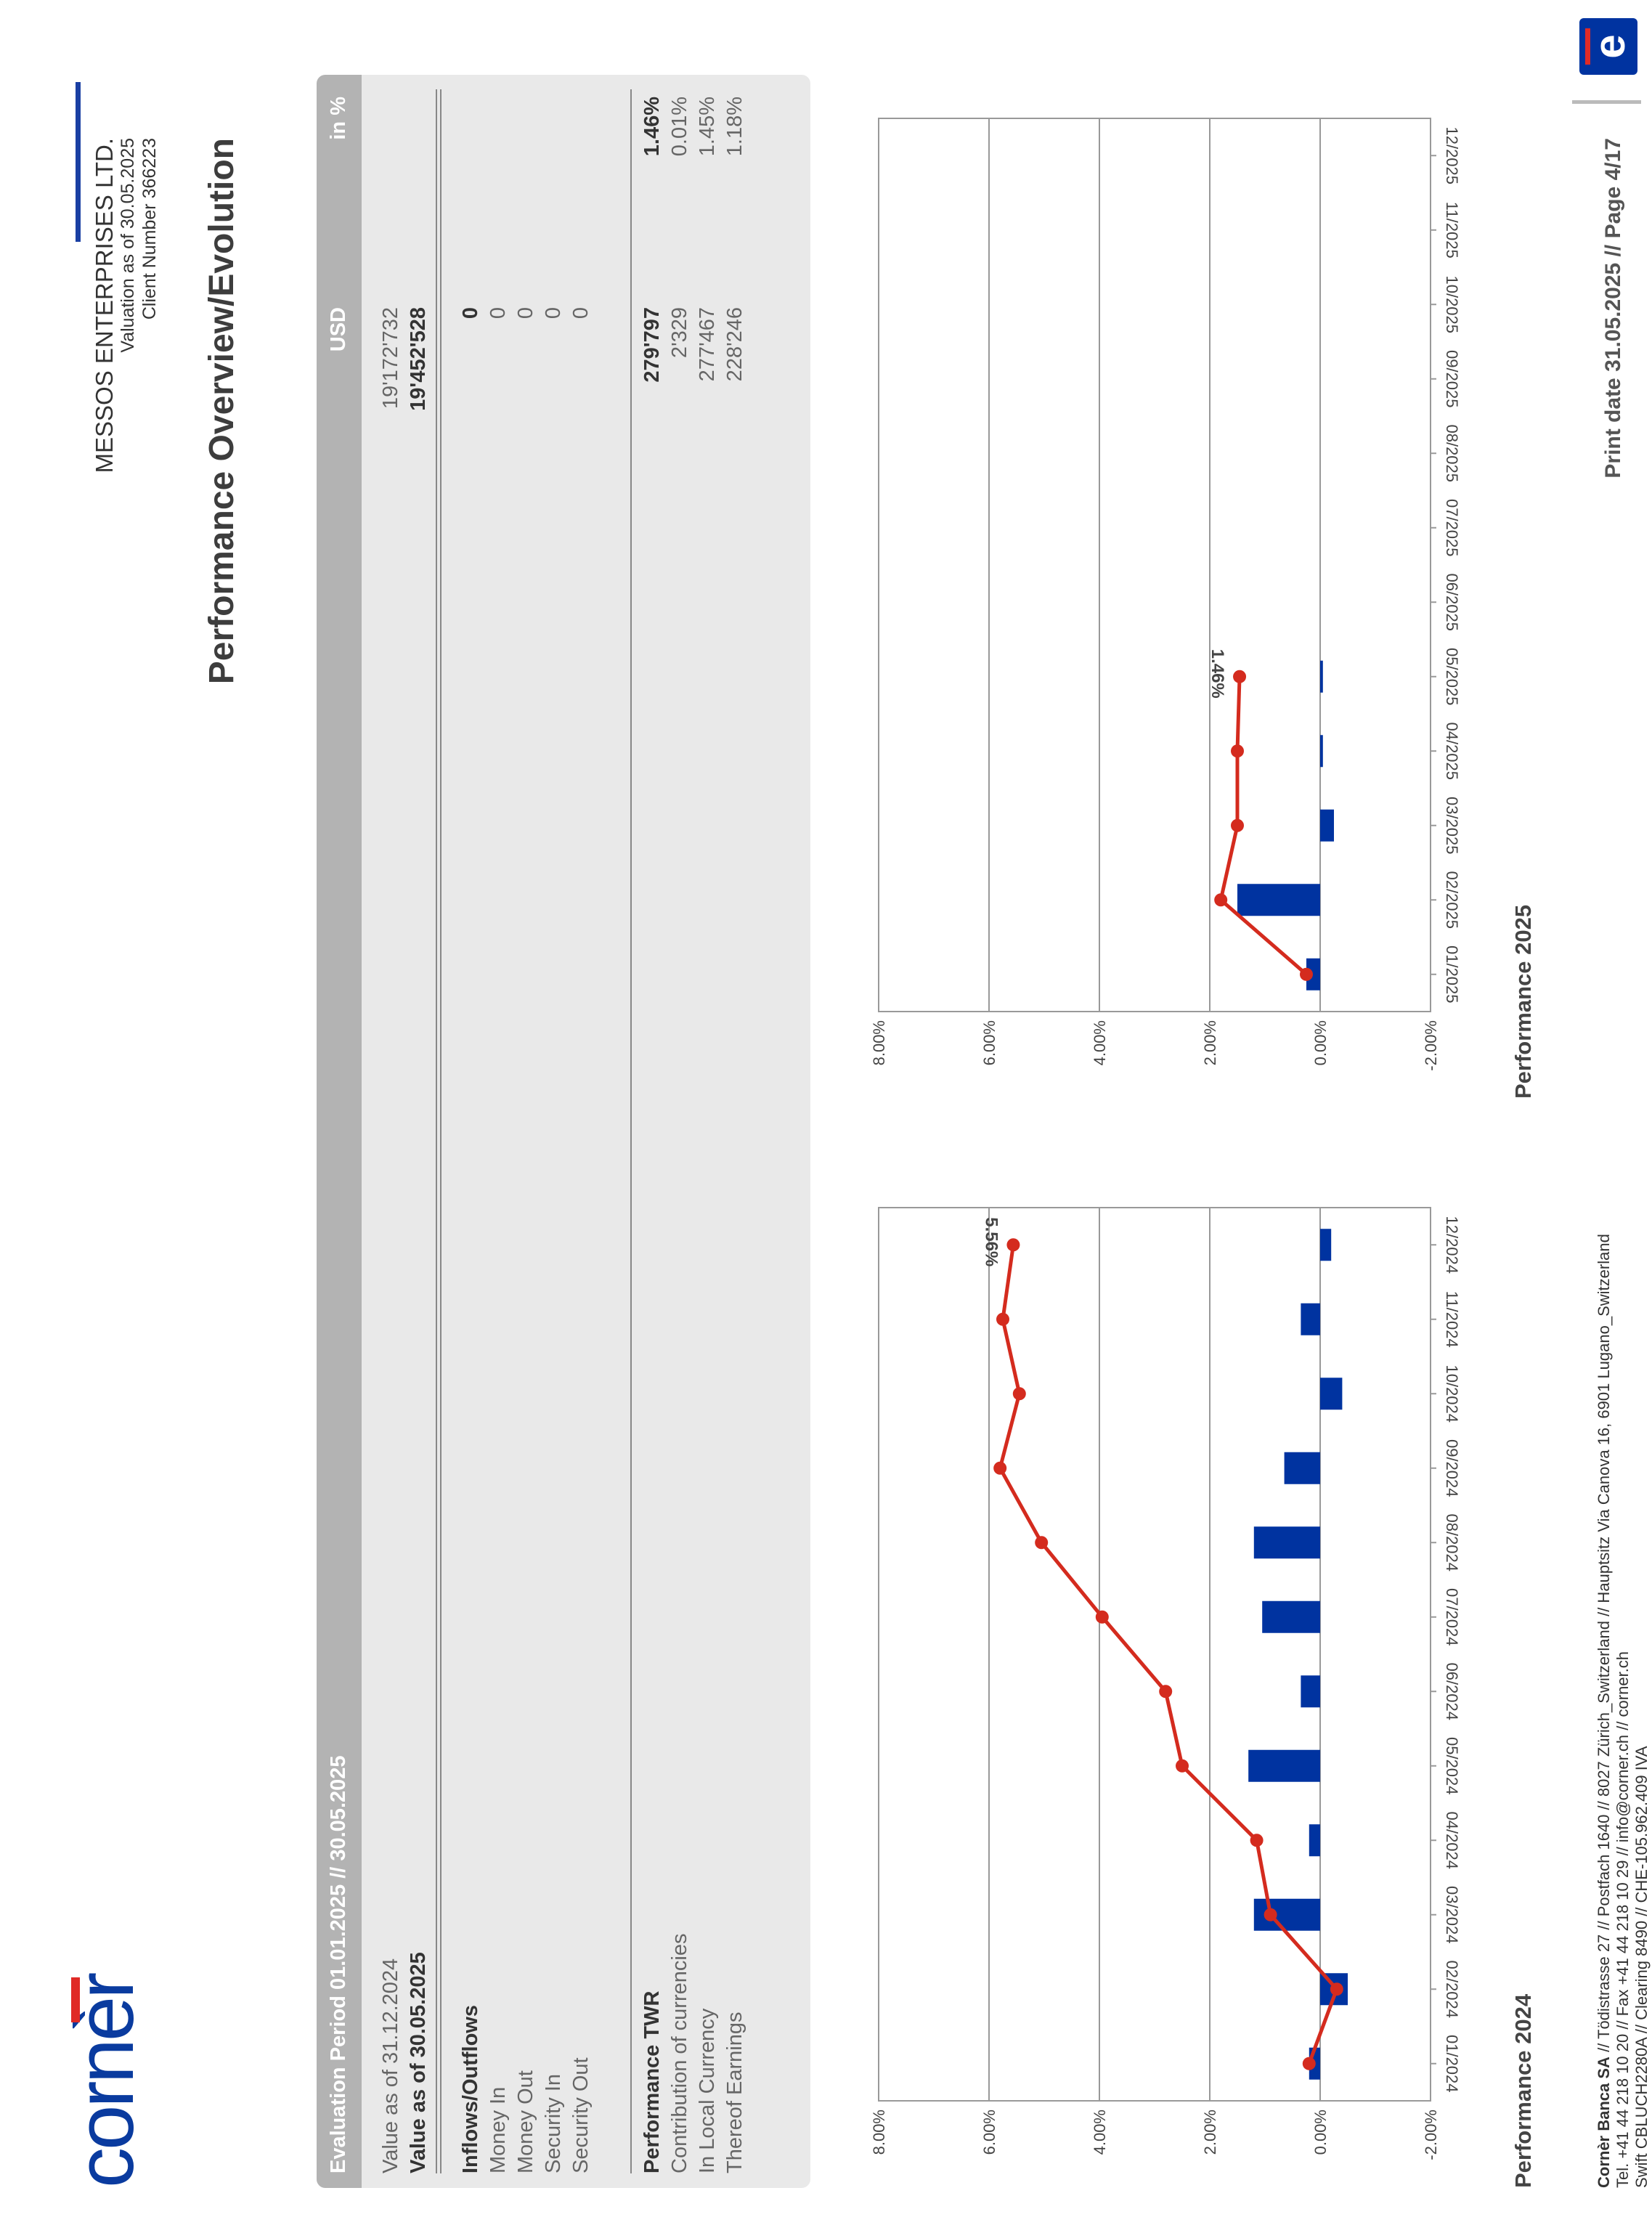  I want to click on x-tick-label: 09/2024, so click(1452, 1468).